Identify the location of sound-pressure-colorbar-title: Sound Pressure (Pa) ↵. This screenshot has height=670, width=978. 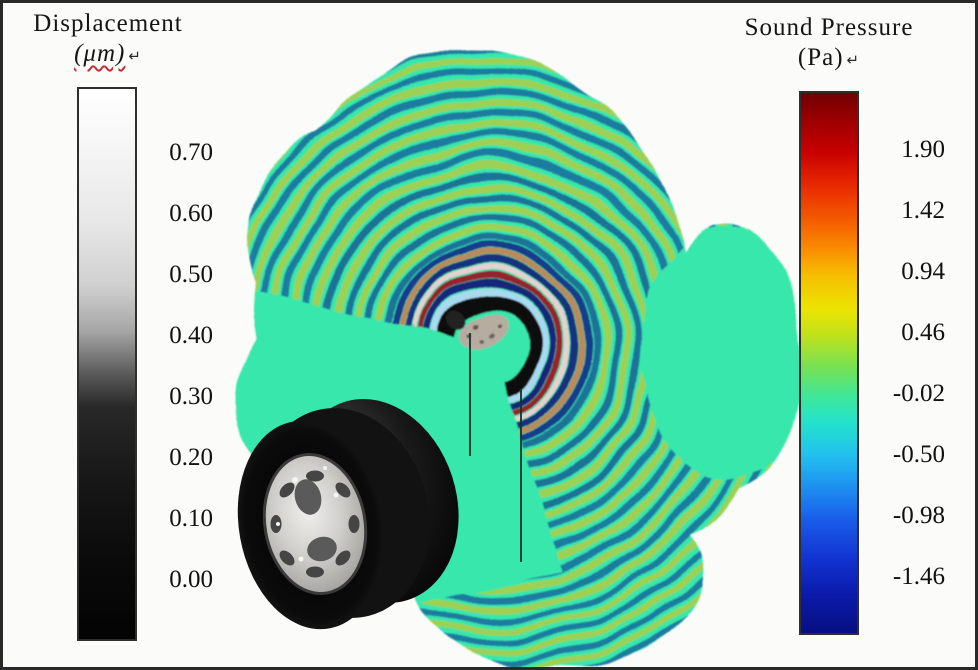
(829, 44).